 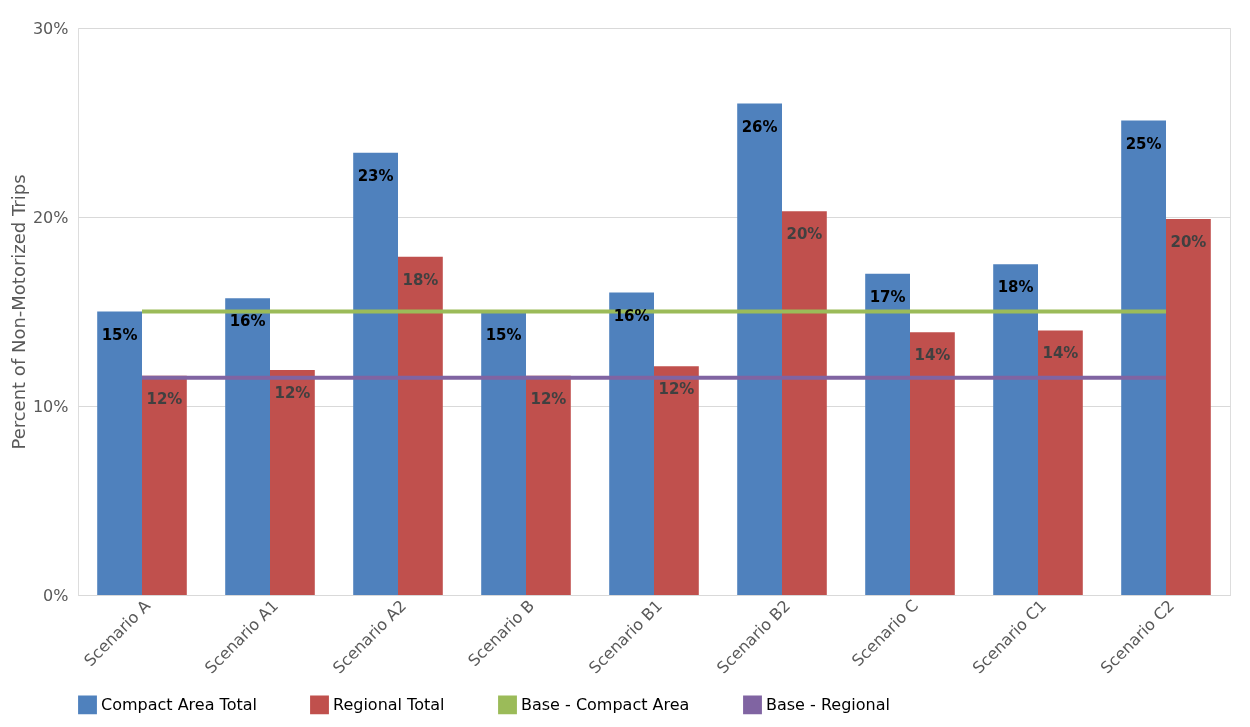 What do you see at coordinates (18, 312) in the screenshot?
I see `y-axis-title: Percent of Non-Motorized Trips` at bounding box center [18, 312].